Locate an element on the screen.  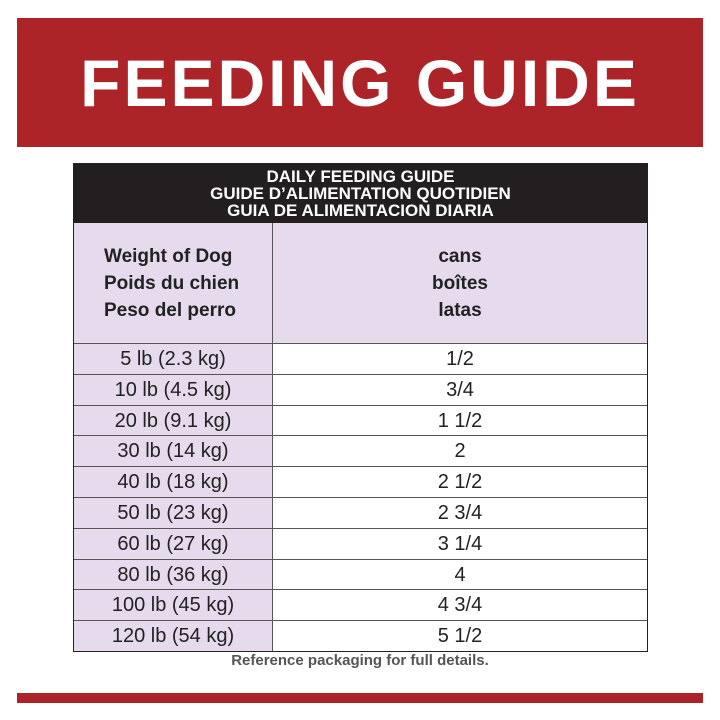
column-header: cans boîtes latas is located at coordinates (460, 283).